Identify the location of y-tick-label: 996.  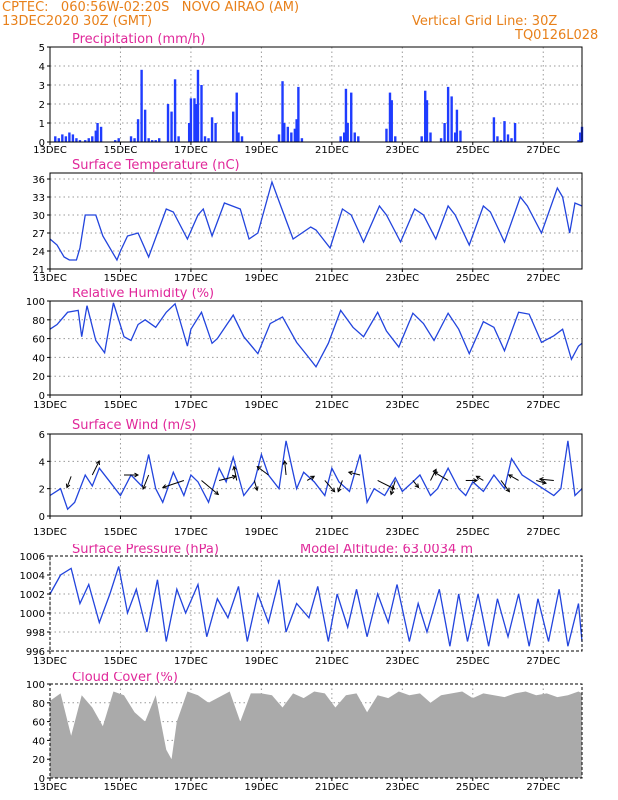
(35, 652).